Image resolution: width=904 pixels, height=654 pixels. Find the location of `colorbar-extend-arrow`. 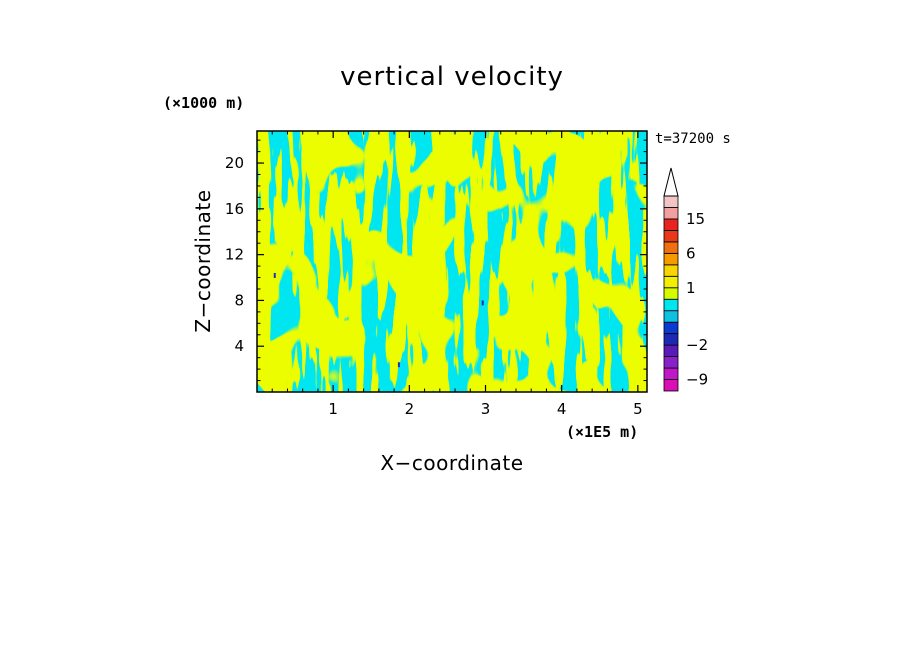

colorbar-extend-arrow is located at coordinates (671, 182).